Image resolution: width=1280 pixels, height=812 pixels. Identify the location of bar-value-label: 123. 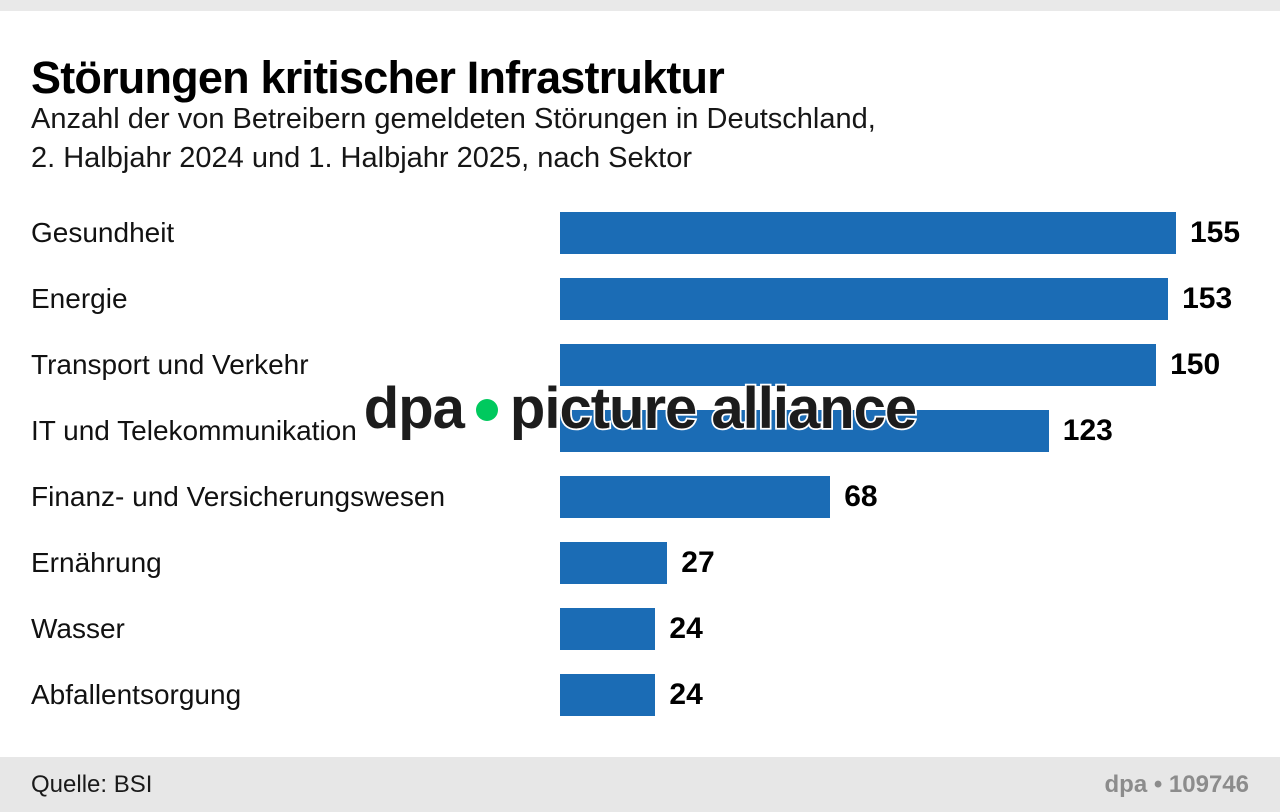
(1087, 430).